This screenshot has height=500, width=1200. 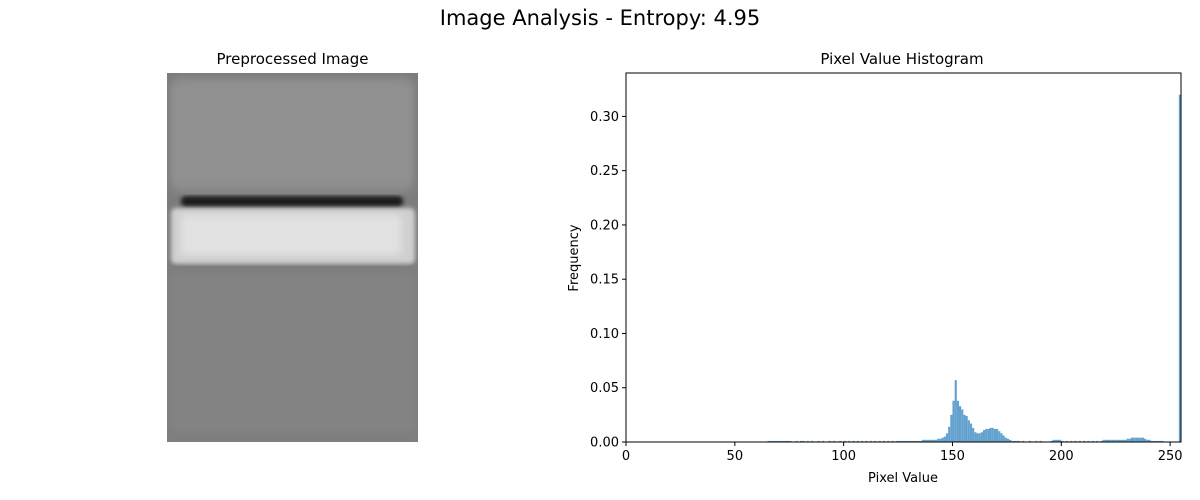 I want to click on image-panel-title: Preprocessed Image, so click(x=292, y=59).